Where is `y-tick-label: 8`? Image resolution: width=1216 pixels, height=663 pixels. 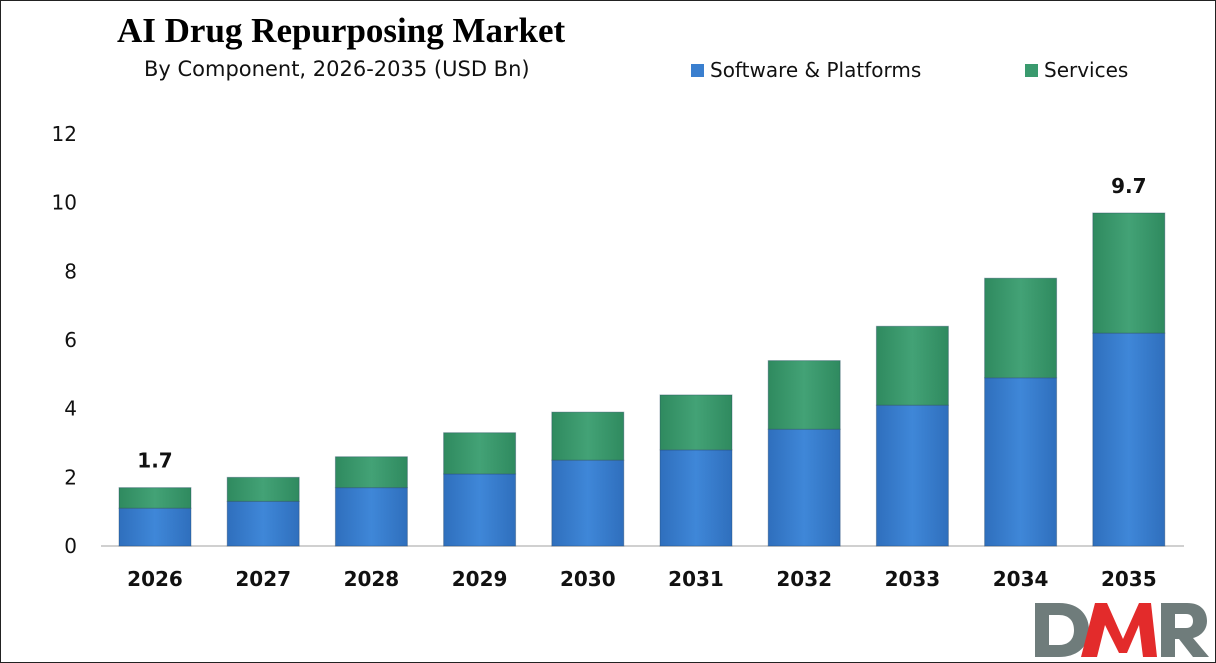
y-tick-label: 8 is located at coordinates (70, 271).